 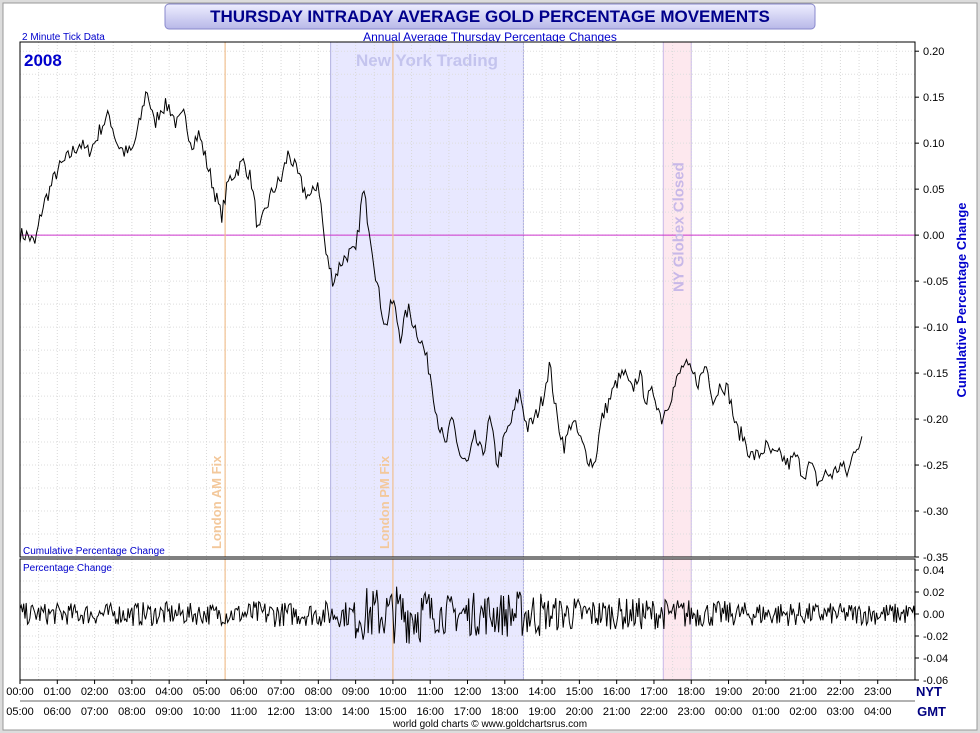 I want to click on y-axis-title: Cumulative Percentage Change, so click(x=961, y=299).